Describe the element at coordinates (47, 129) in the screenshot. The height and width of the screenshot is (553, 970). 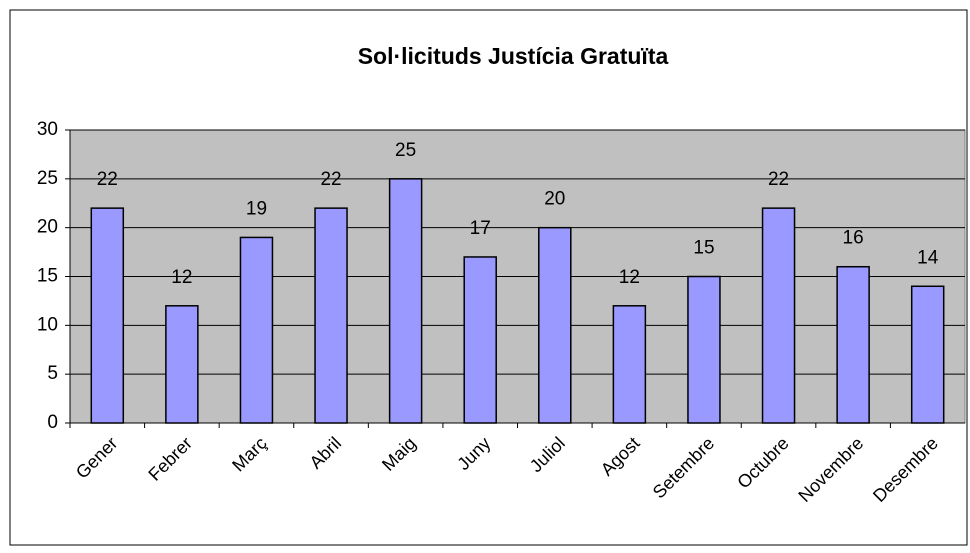
I see `y-tick-label: 30` at that location.